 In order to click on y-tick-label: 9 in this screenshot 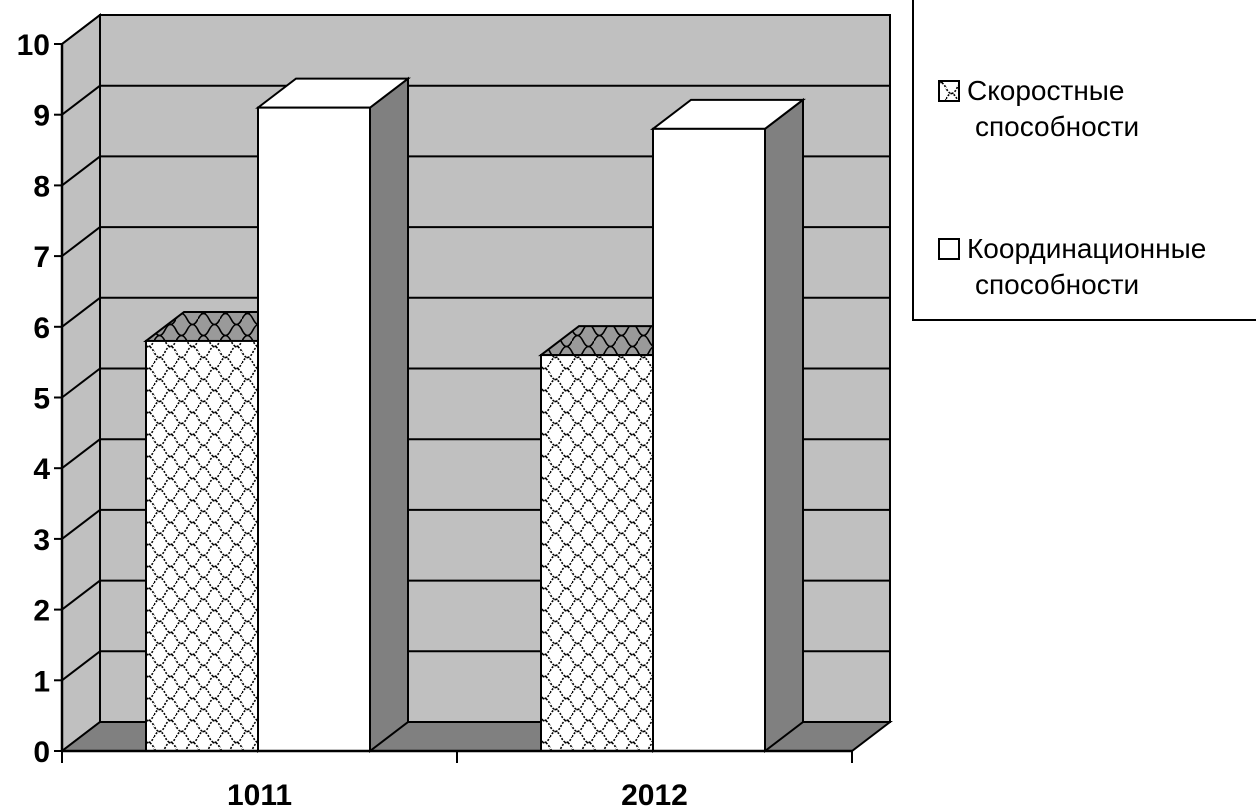, I will do `click(41, 116)`.